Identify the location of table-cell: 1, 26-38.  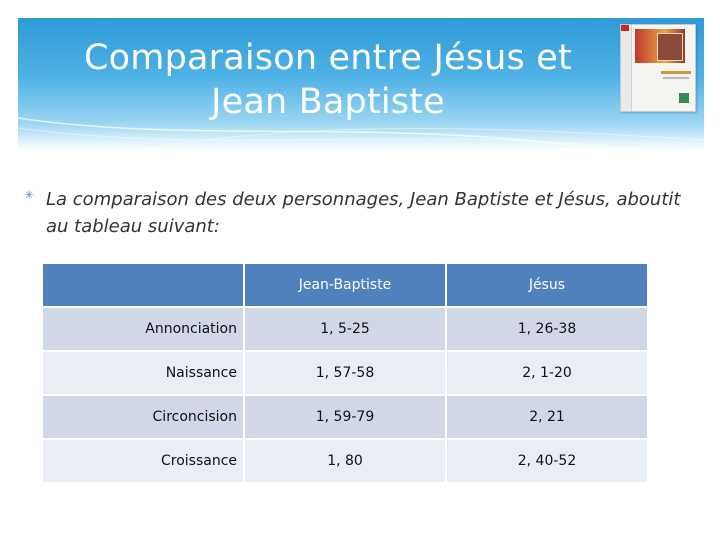
(547, 329).